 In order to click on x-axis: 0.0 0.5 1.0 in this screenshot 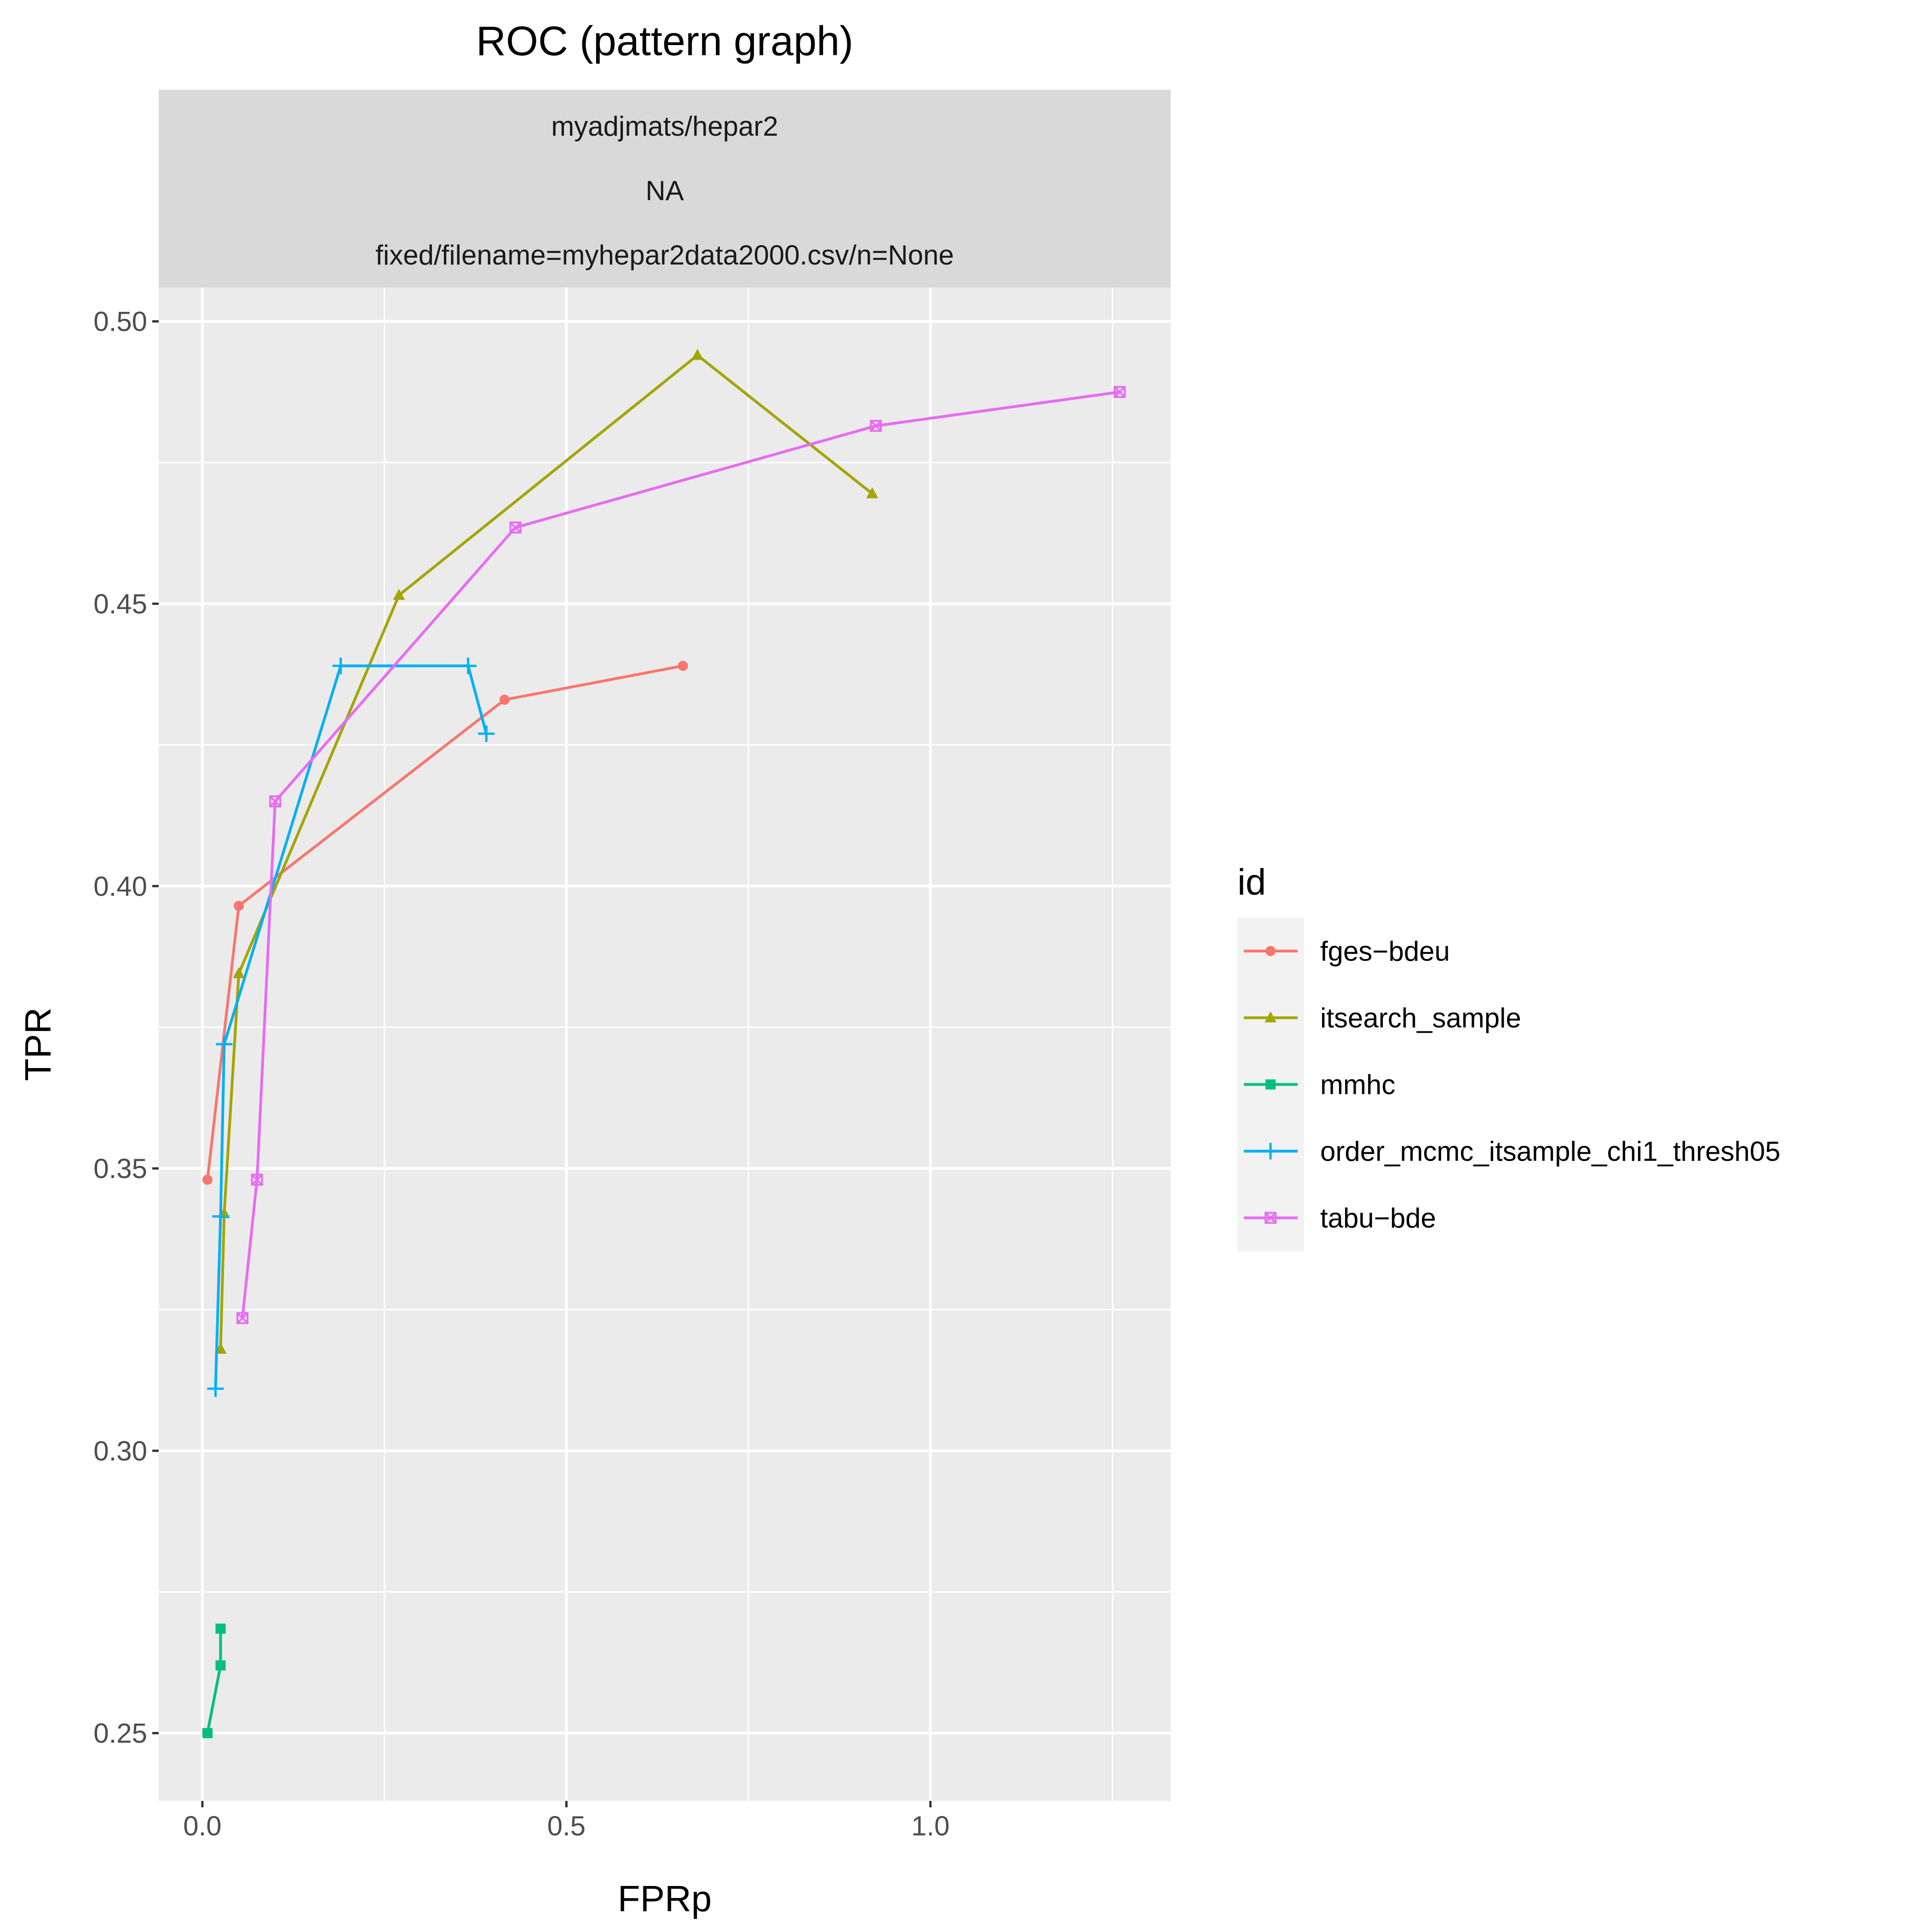, I will do `click(566, 1821)`.